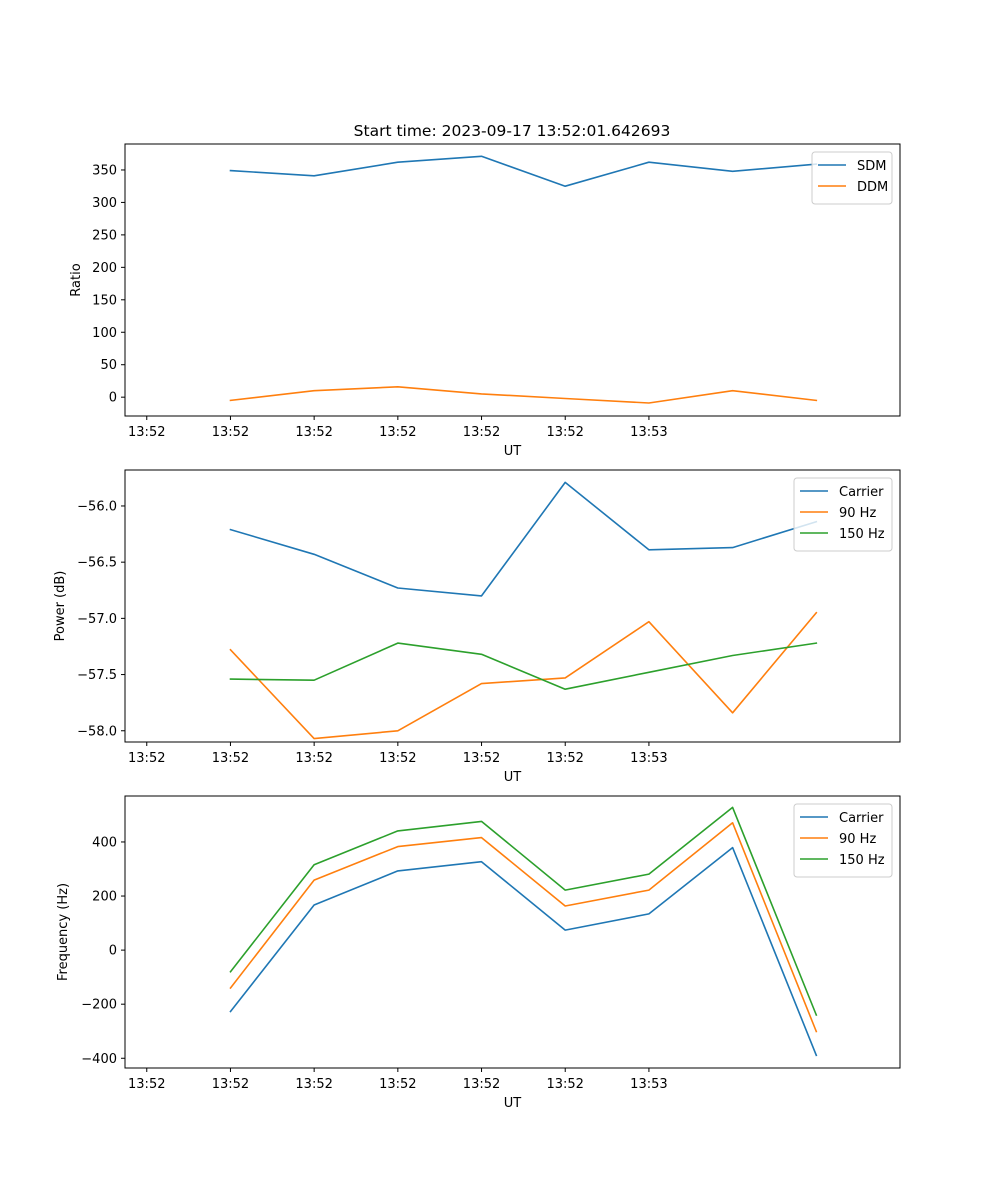 Image resolution: width=1000 pixels, height=1200 pixels. I want to click on frequency-ytick-label: 400, so click(104, 842).